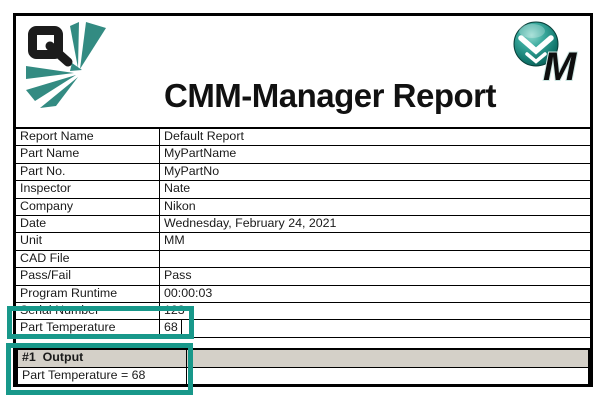 The image size is (605, 400). What do you see at coordinates (180, 205) in the screenshot?
I see `row-value: Nikon` at bounding box center [180, 205].